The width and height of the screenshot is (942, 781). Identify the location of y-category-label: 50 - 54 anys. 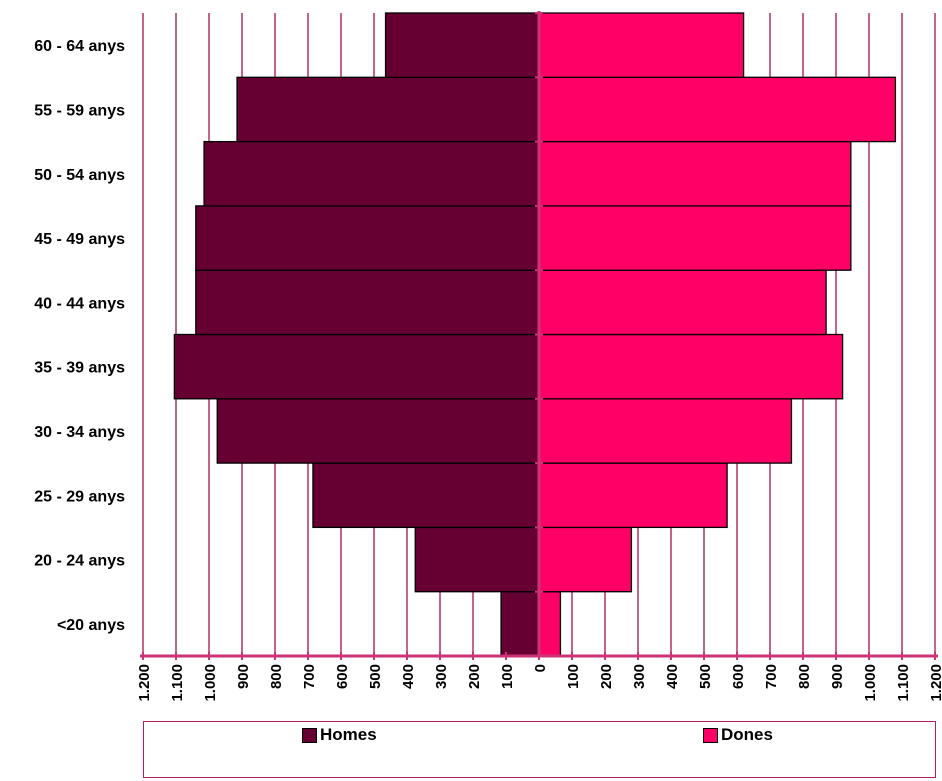
(79, 175).